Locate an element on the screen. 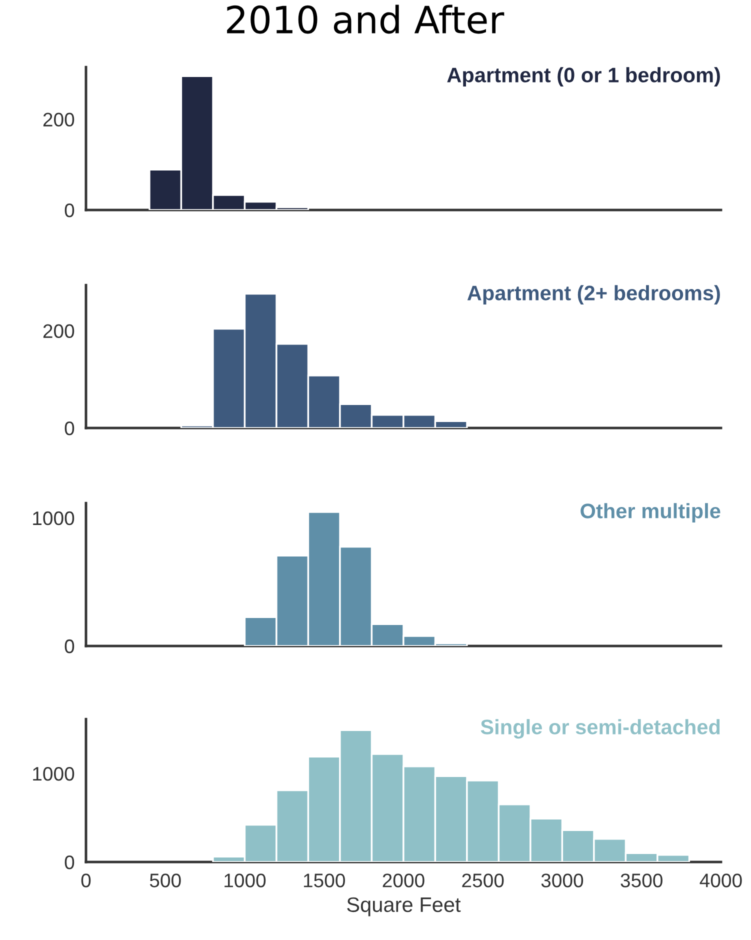 The width and height of the screenshot is (751, 940). x-tick-label: 500 is located at coordinates (165, 881).